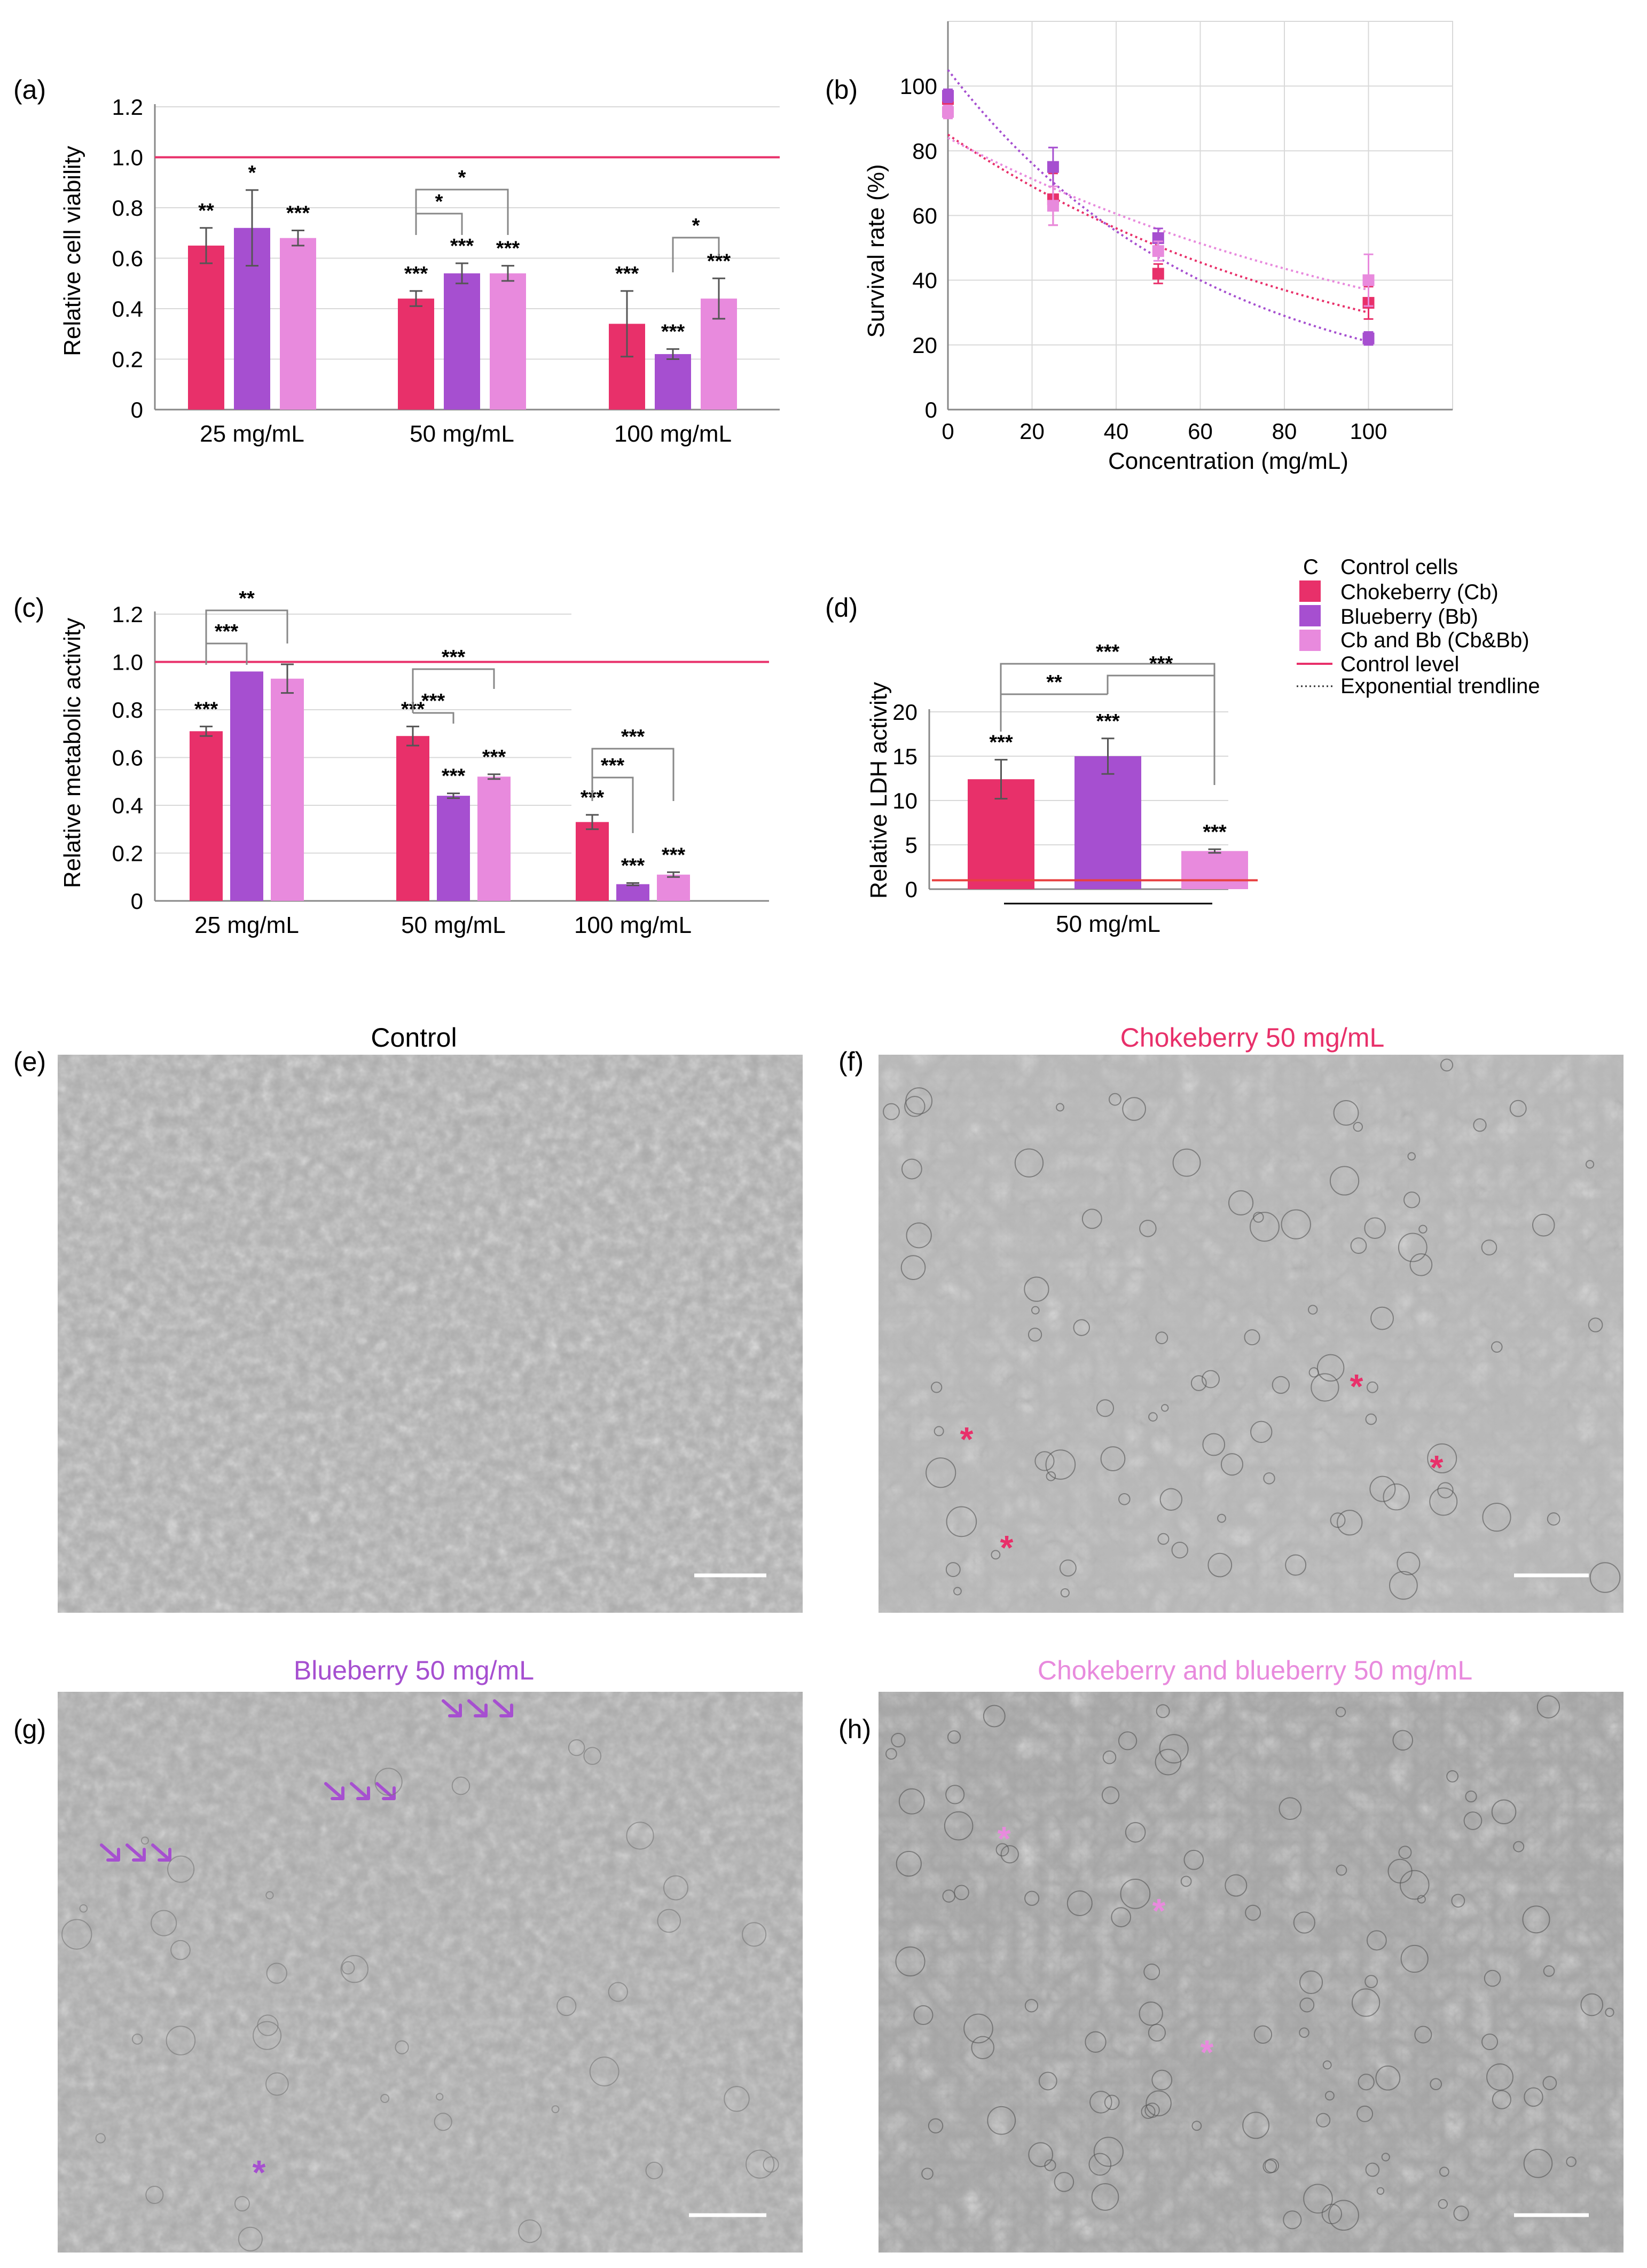  I want to click on panel-b-xlabel: Concentration (mg/mL), so click(1228, 461).